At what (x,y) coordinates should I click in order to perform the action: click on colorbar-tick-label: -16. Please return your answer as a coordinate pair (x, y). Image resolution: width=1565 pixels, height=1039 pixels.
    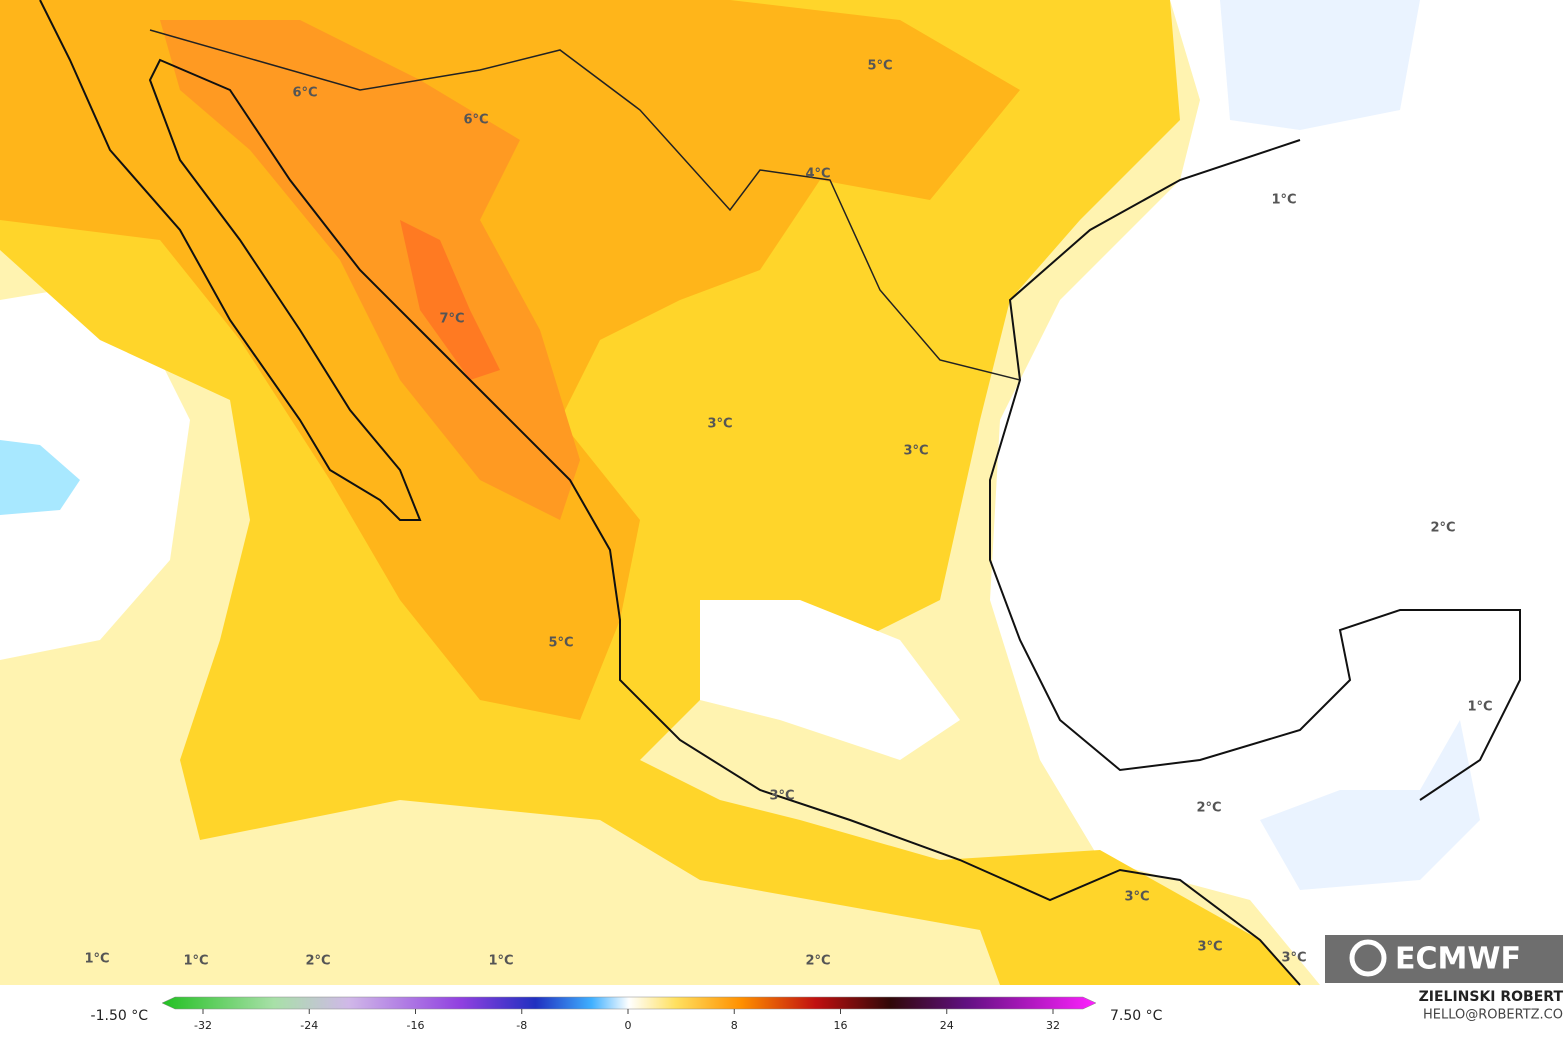
    Looking at the image, I should click on (416, 1025).